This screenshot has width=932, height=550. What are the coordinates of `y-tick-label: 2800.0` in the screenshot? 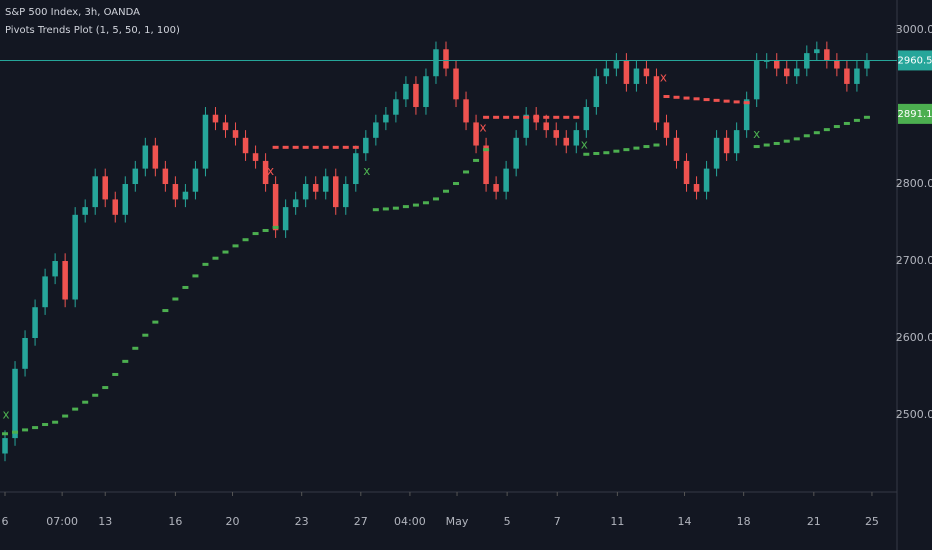 It's located at (914, 183).